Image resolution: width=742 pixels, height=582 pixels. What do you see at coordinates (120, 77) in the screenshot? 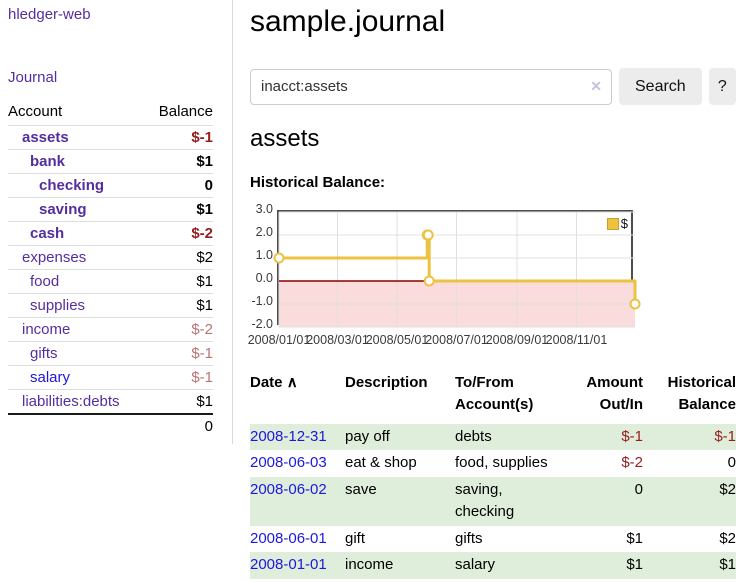
I see `journal-nav: Journal` at bounding box center [120, 77].